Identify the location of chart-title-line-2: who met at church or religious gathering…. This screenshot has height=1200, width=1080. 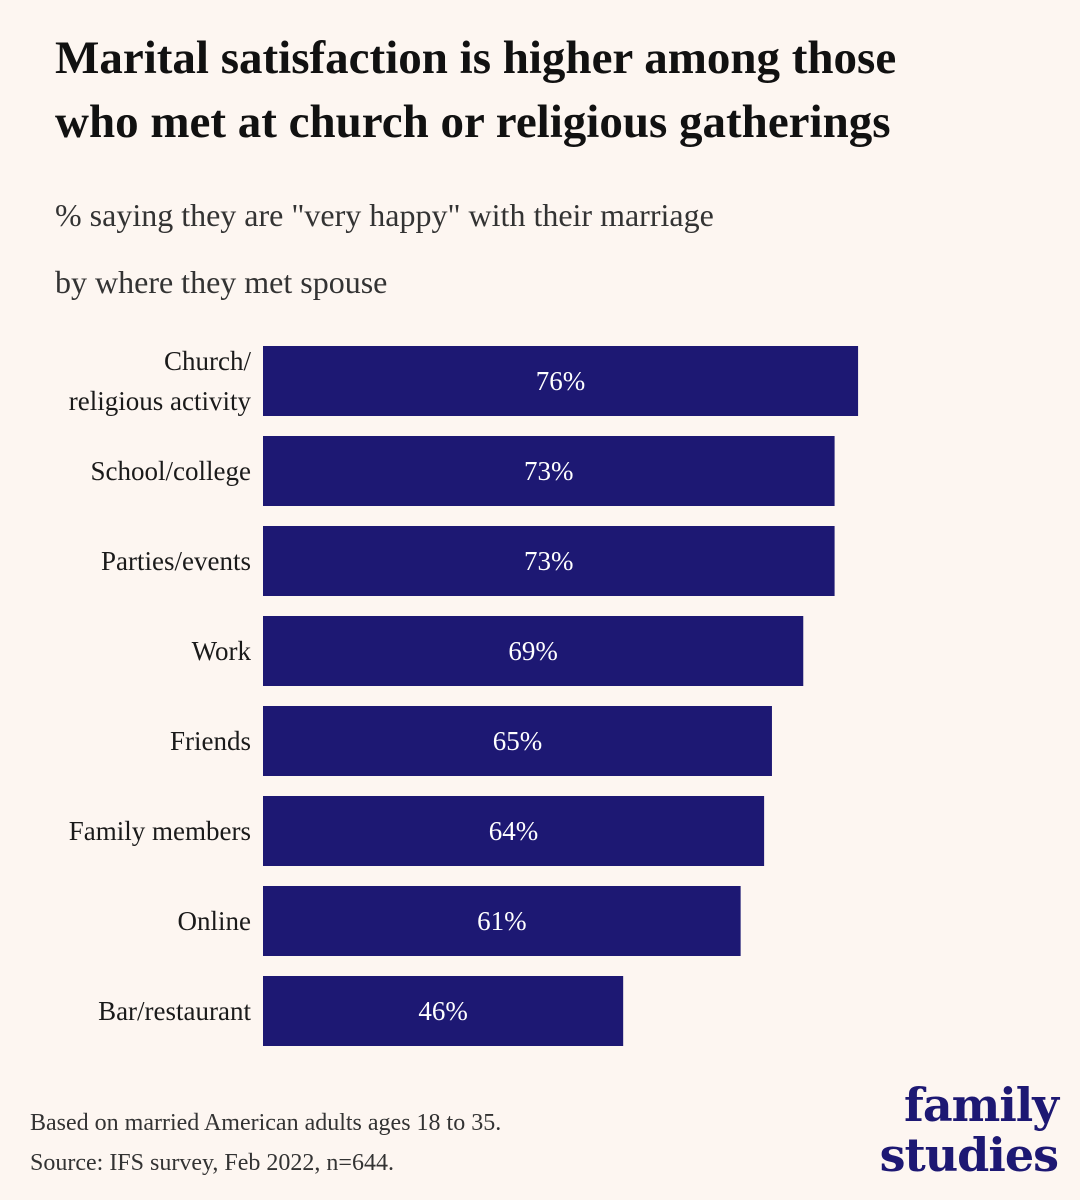
(473, 122).